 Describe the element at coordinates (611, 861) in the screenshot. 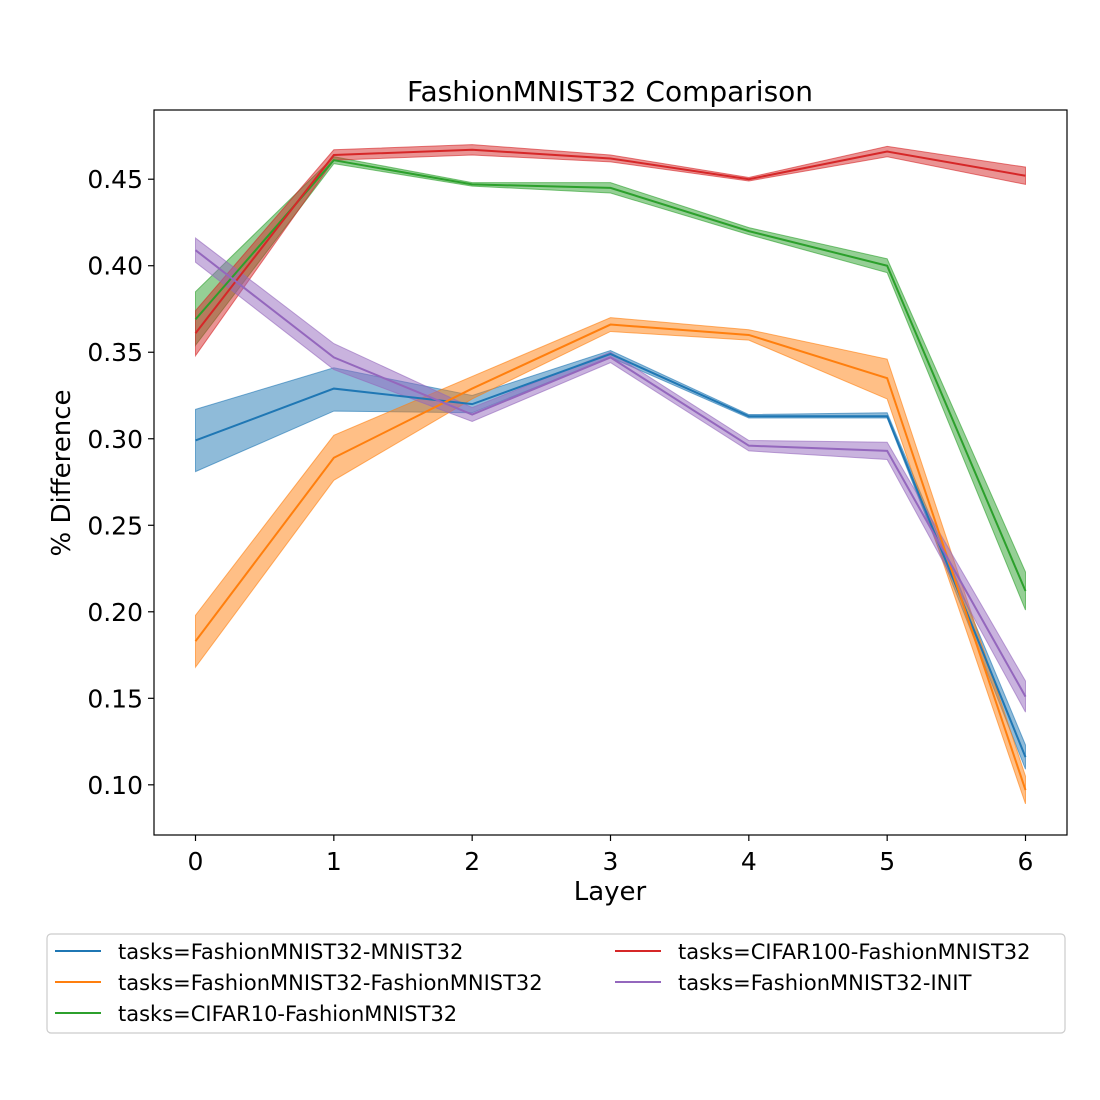

I see `x-tick-label: 3` at that location.